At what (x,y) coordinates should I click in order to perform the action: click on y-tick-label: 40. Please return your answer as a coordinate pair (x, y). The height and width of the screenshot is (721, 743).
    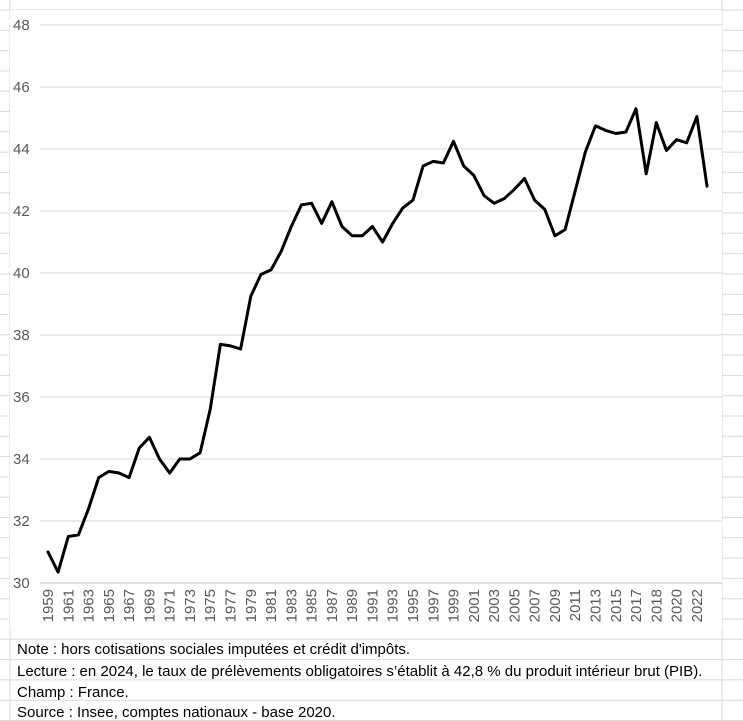
    Looking at the image, I should click on (21, 273).